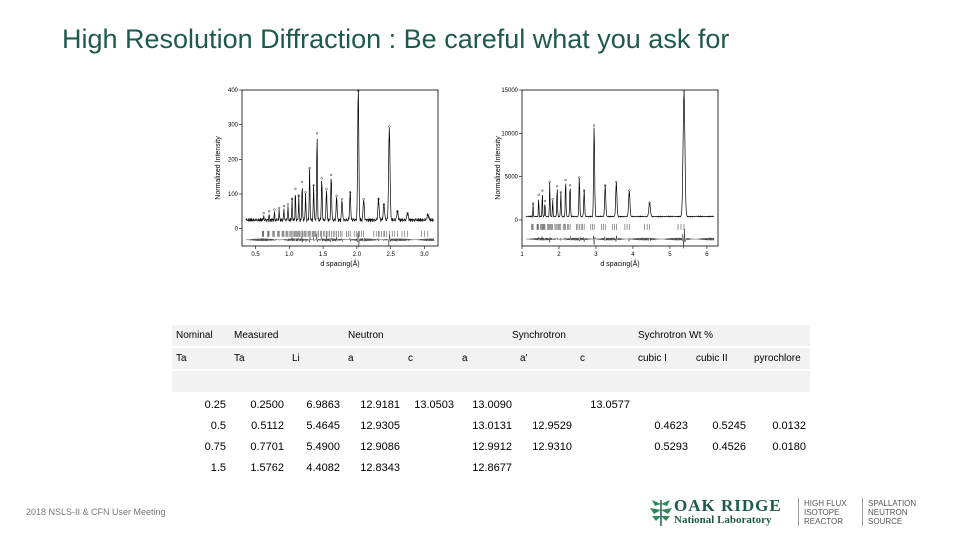 The width and height of the screenshot is (960, 540). I want to click on header-sync-a: a, so click(487, 359).